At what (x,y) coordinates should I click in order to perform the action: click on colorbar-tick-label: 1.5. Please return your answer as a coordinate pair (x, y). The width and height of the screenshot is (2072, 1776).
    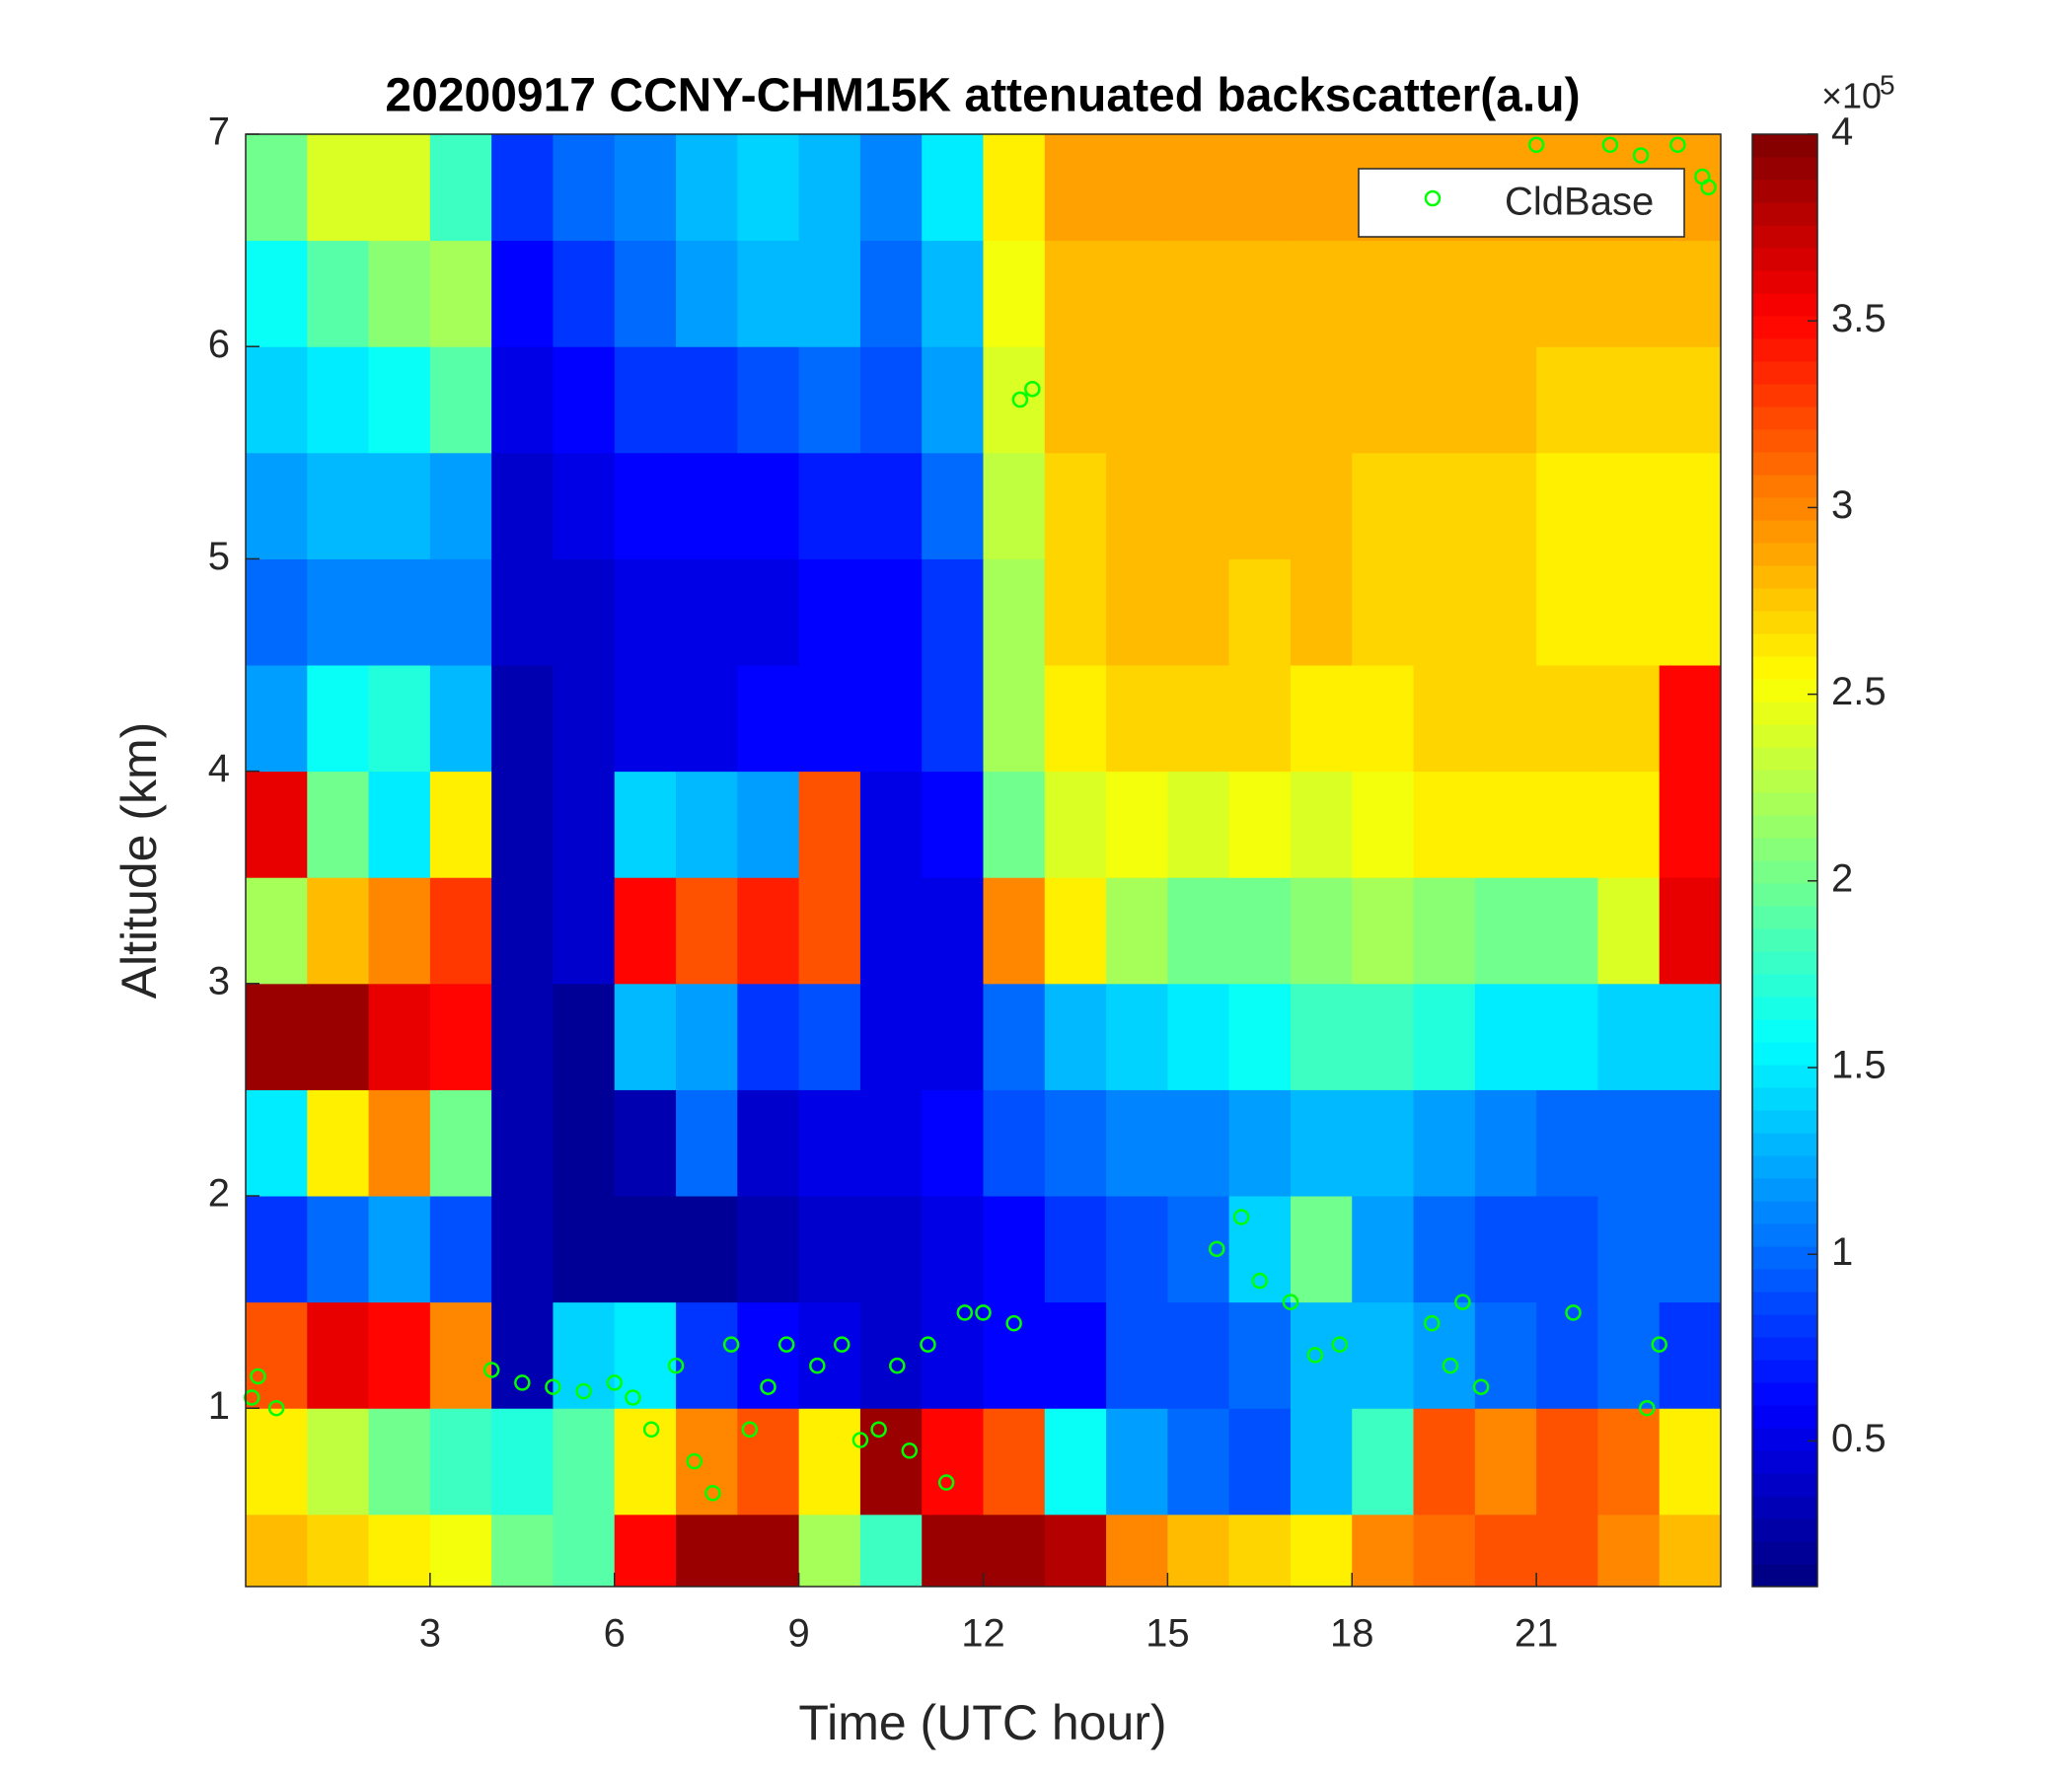
    Looking at the image, I should click on (1859, 1066).